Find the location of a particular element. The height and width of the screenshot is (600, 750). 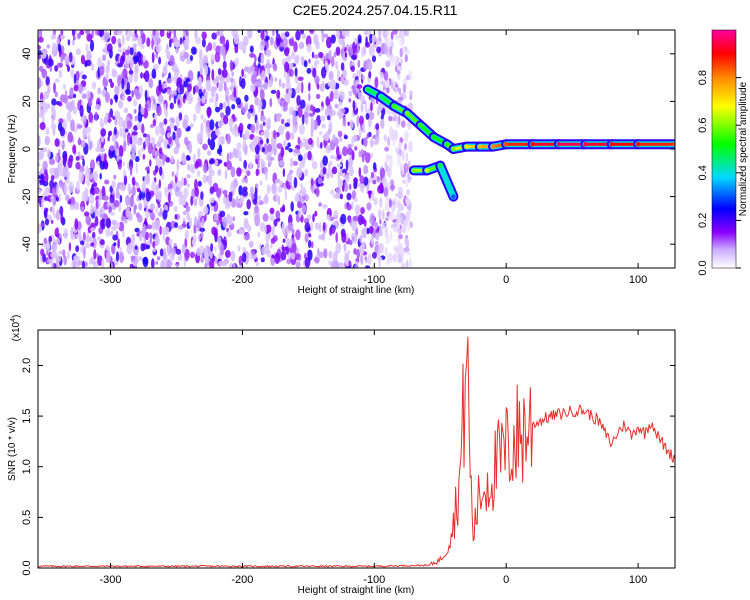

colorbar-tick-label: 0.8 is located at coordinates (703, 77).